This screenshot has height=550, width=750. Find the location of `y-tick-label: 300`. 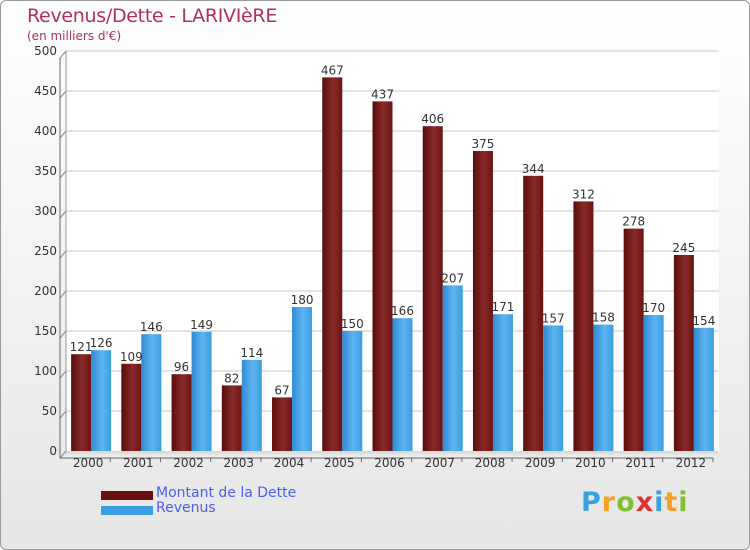

y-tick-label: 300 is located at coordinates (45, 211).